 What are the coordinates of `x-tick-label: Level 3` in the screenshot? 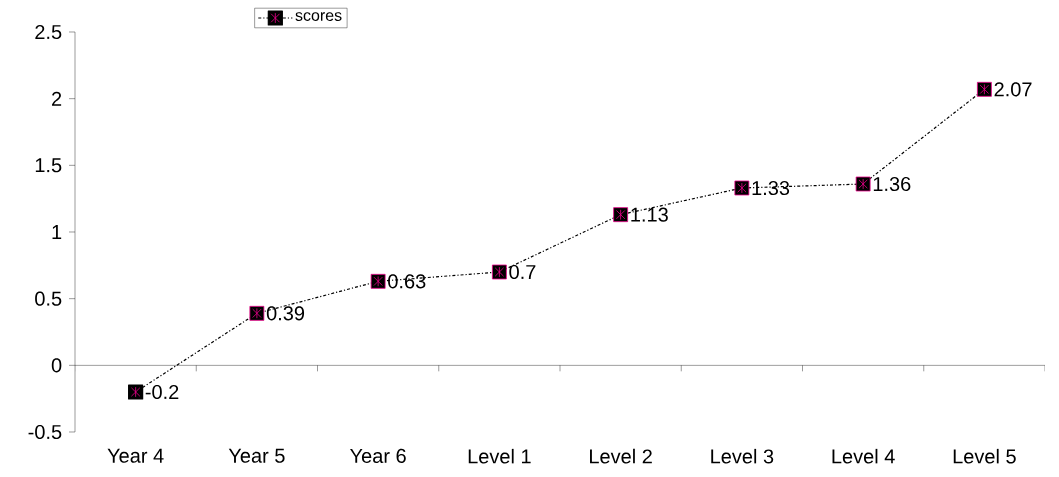 It's located at (742, 456).